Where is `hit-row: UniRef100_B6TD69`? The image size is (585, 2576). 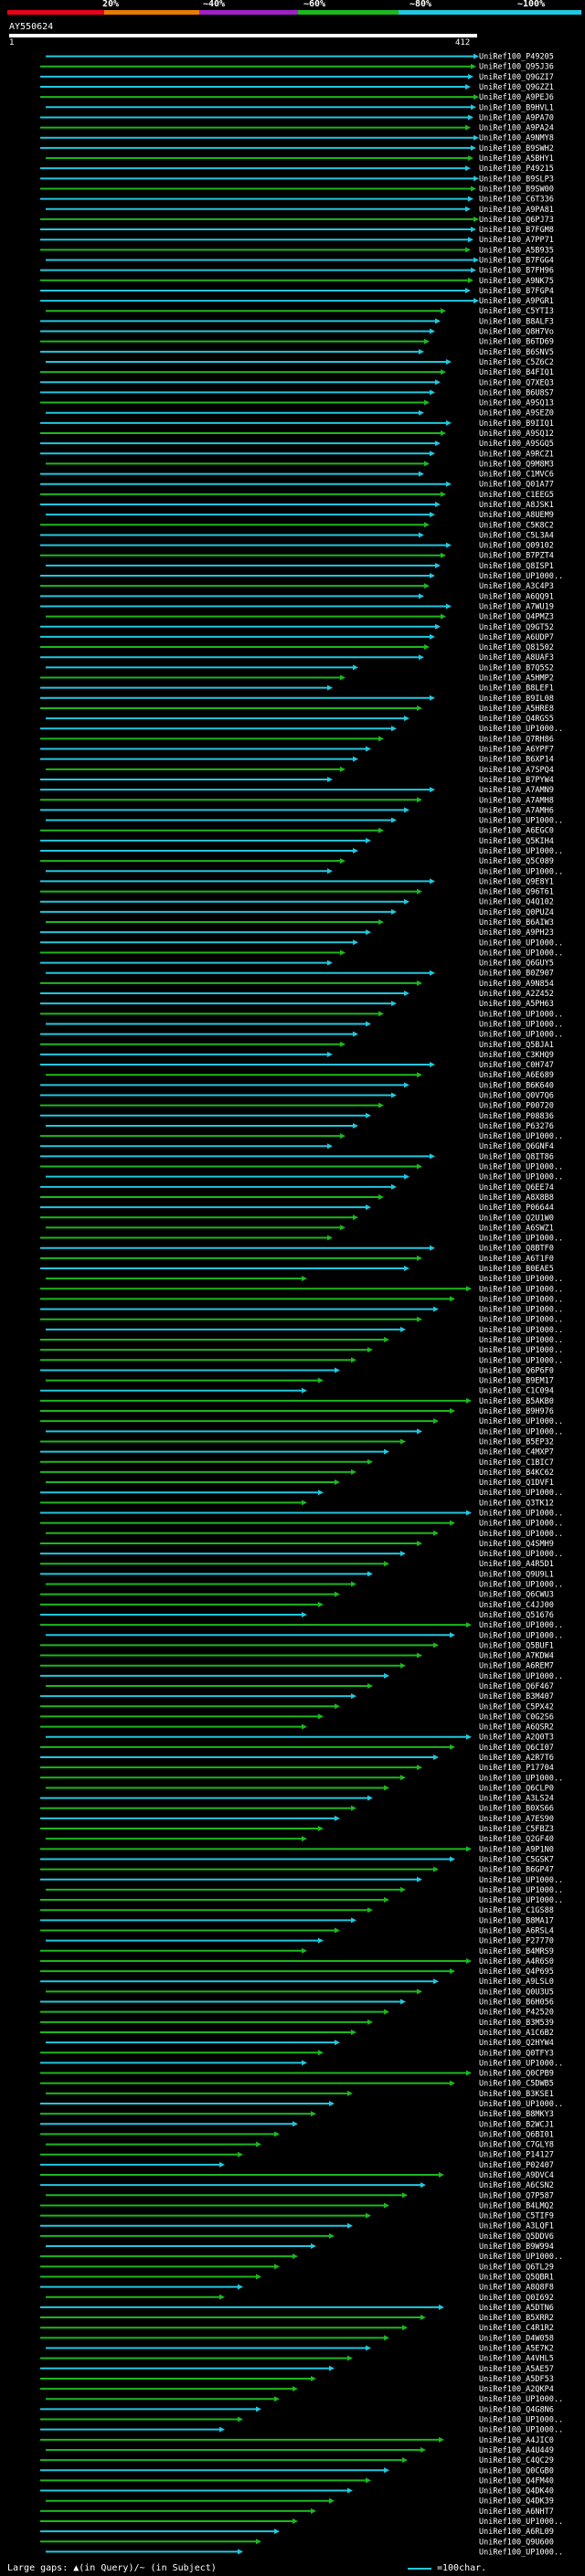
hit-row: UniRef100_B6TD69 is located at coordinates (297, 342).